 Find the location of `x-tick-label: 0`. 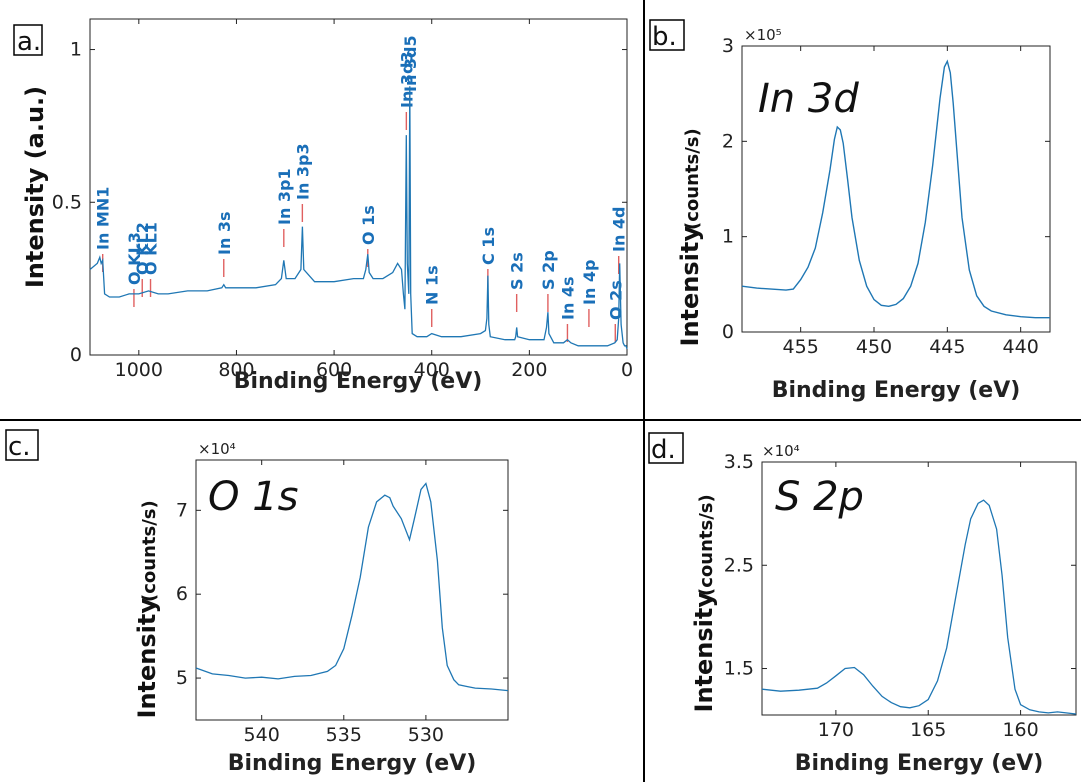

x-tick-label: 0 is located at coordinates (627, 370).